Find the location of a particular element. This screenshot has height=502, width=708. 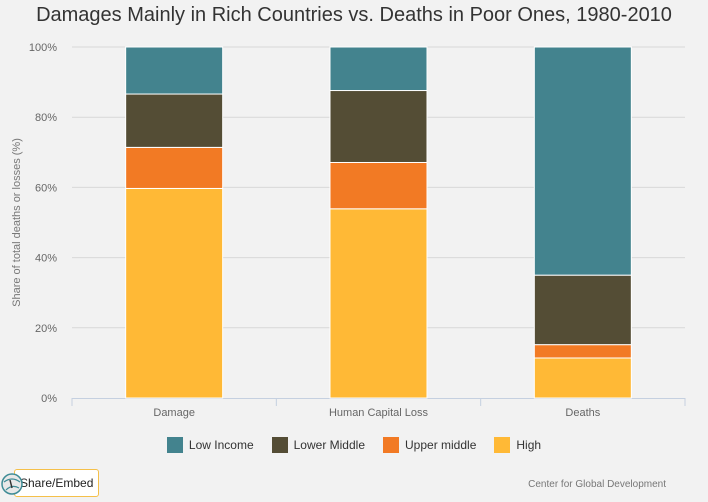

x-tick-label: Damage is located at coordinates (174, 413).